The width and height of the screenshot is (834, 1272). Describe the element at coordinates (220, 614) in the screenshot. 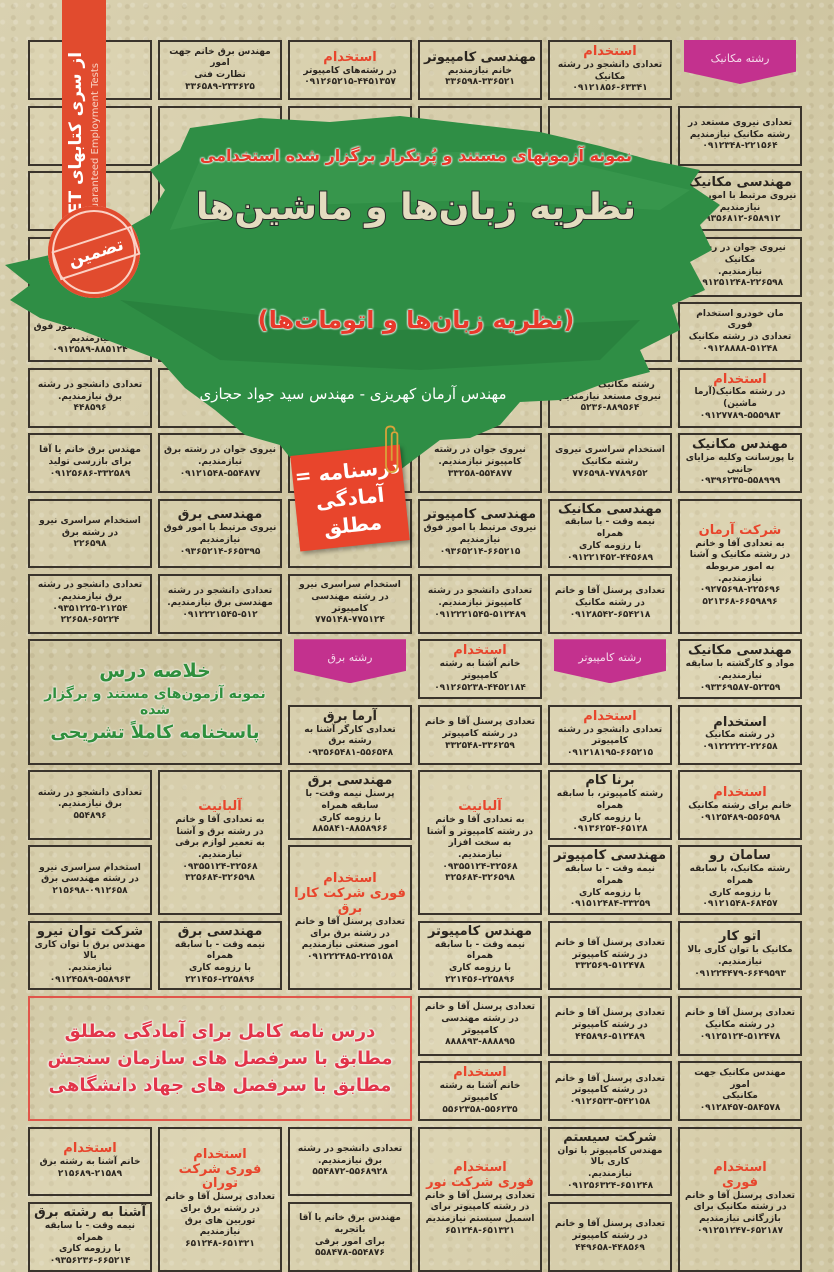

I see `ad-phone: ۰۹۱۲۲۲۱۵۴۵-۵۱۲` at that location.